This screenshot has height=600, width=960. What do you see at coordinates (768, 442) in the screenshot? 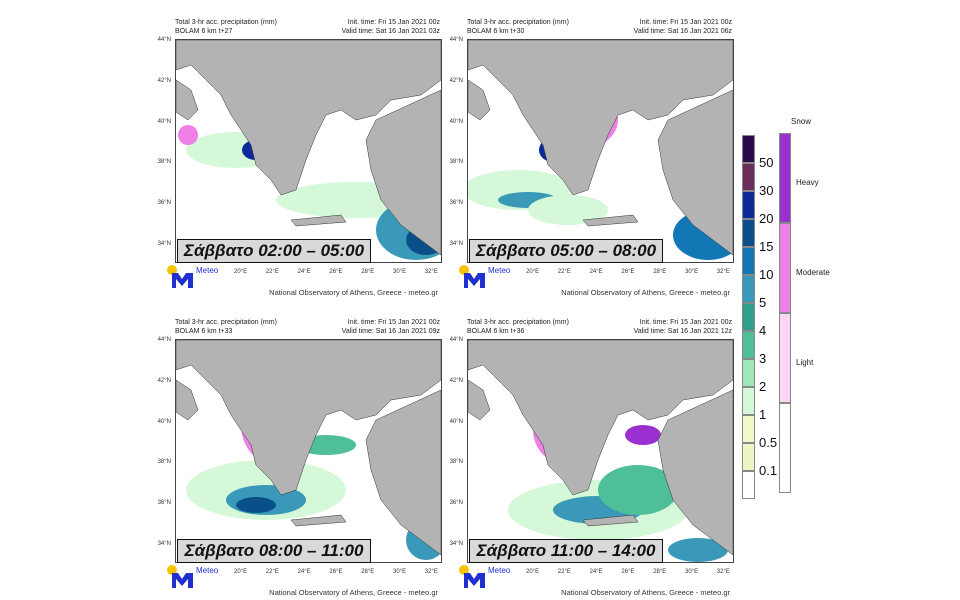
I see `precip-legend-label: 0.5` at bounding box center [768, 442].